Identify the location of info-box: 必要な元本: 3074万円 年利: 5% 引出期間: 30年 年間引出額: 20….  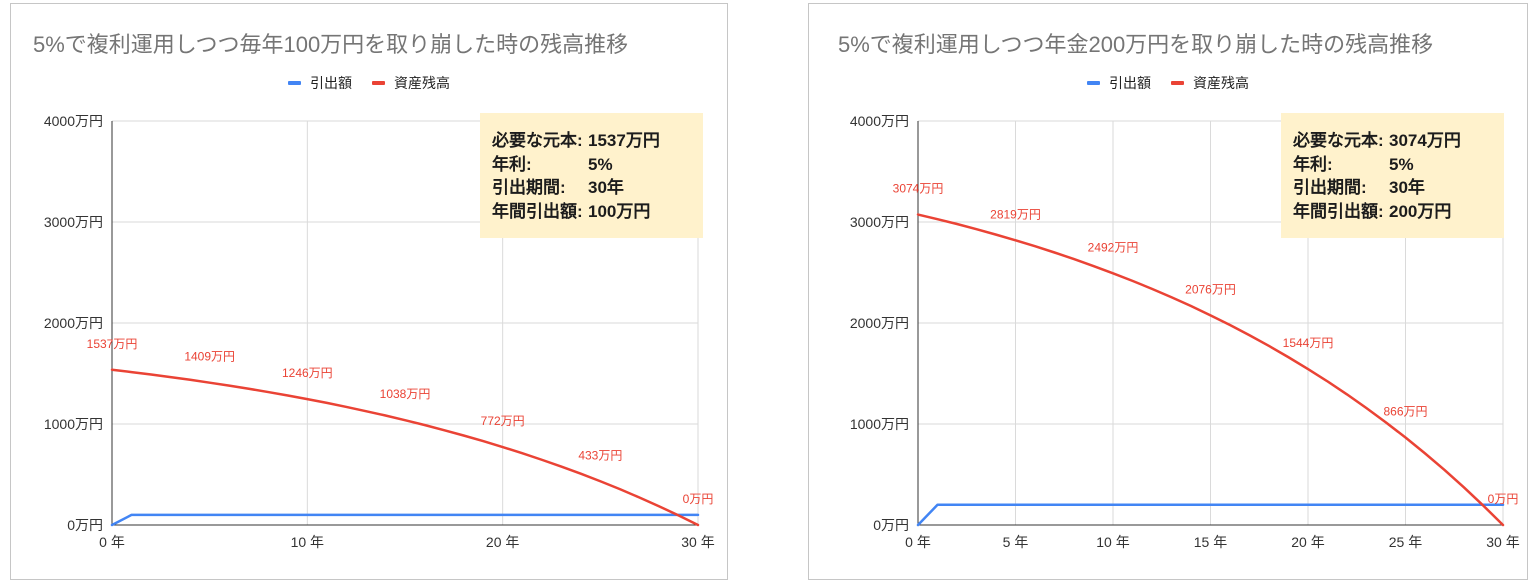
(1392, 175).